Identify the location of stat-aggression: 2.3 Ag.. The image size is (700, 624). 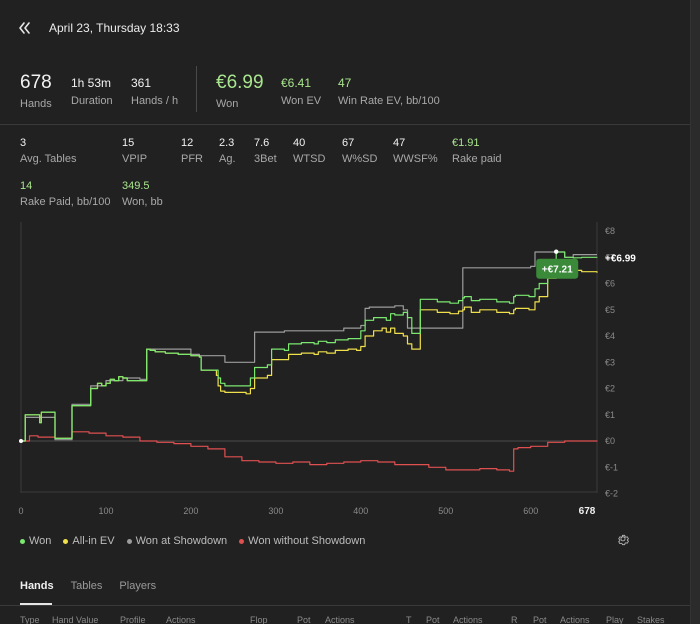
(227, 151).